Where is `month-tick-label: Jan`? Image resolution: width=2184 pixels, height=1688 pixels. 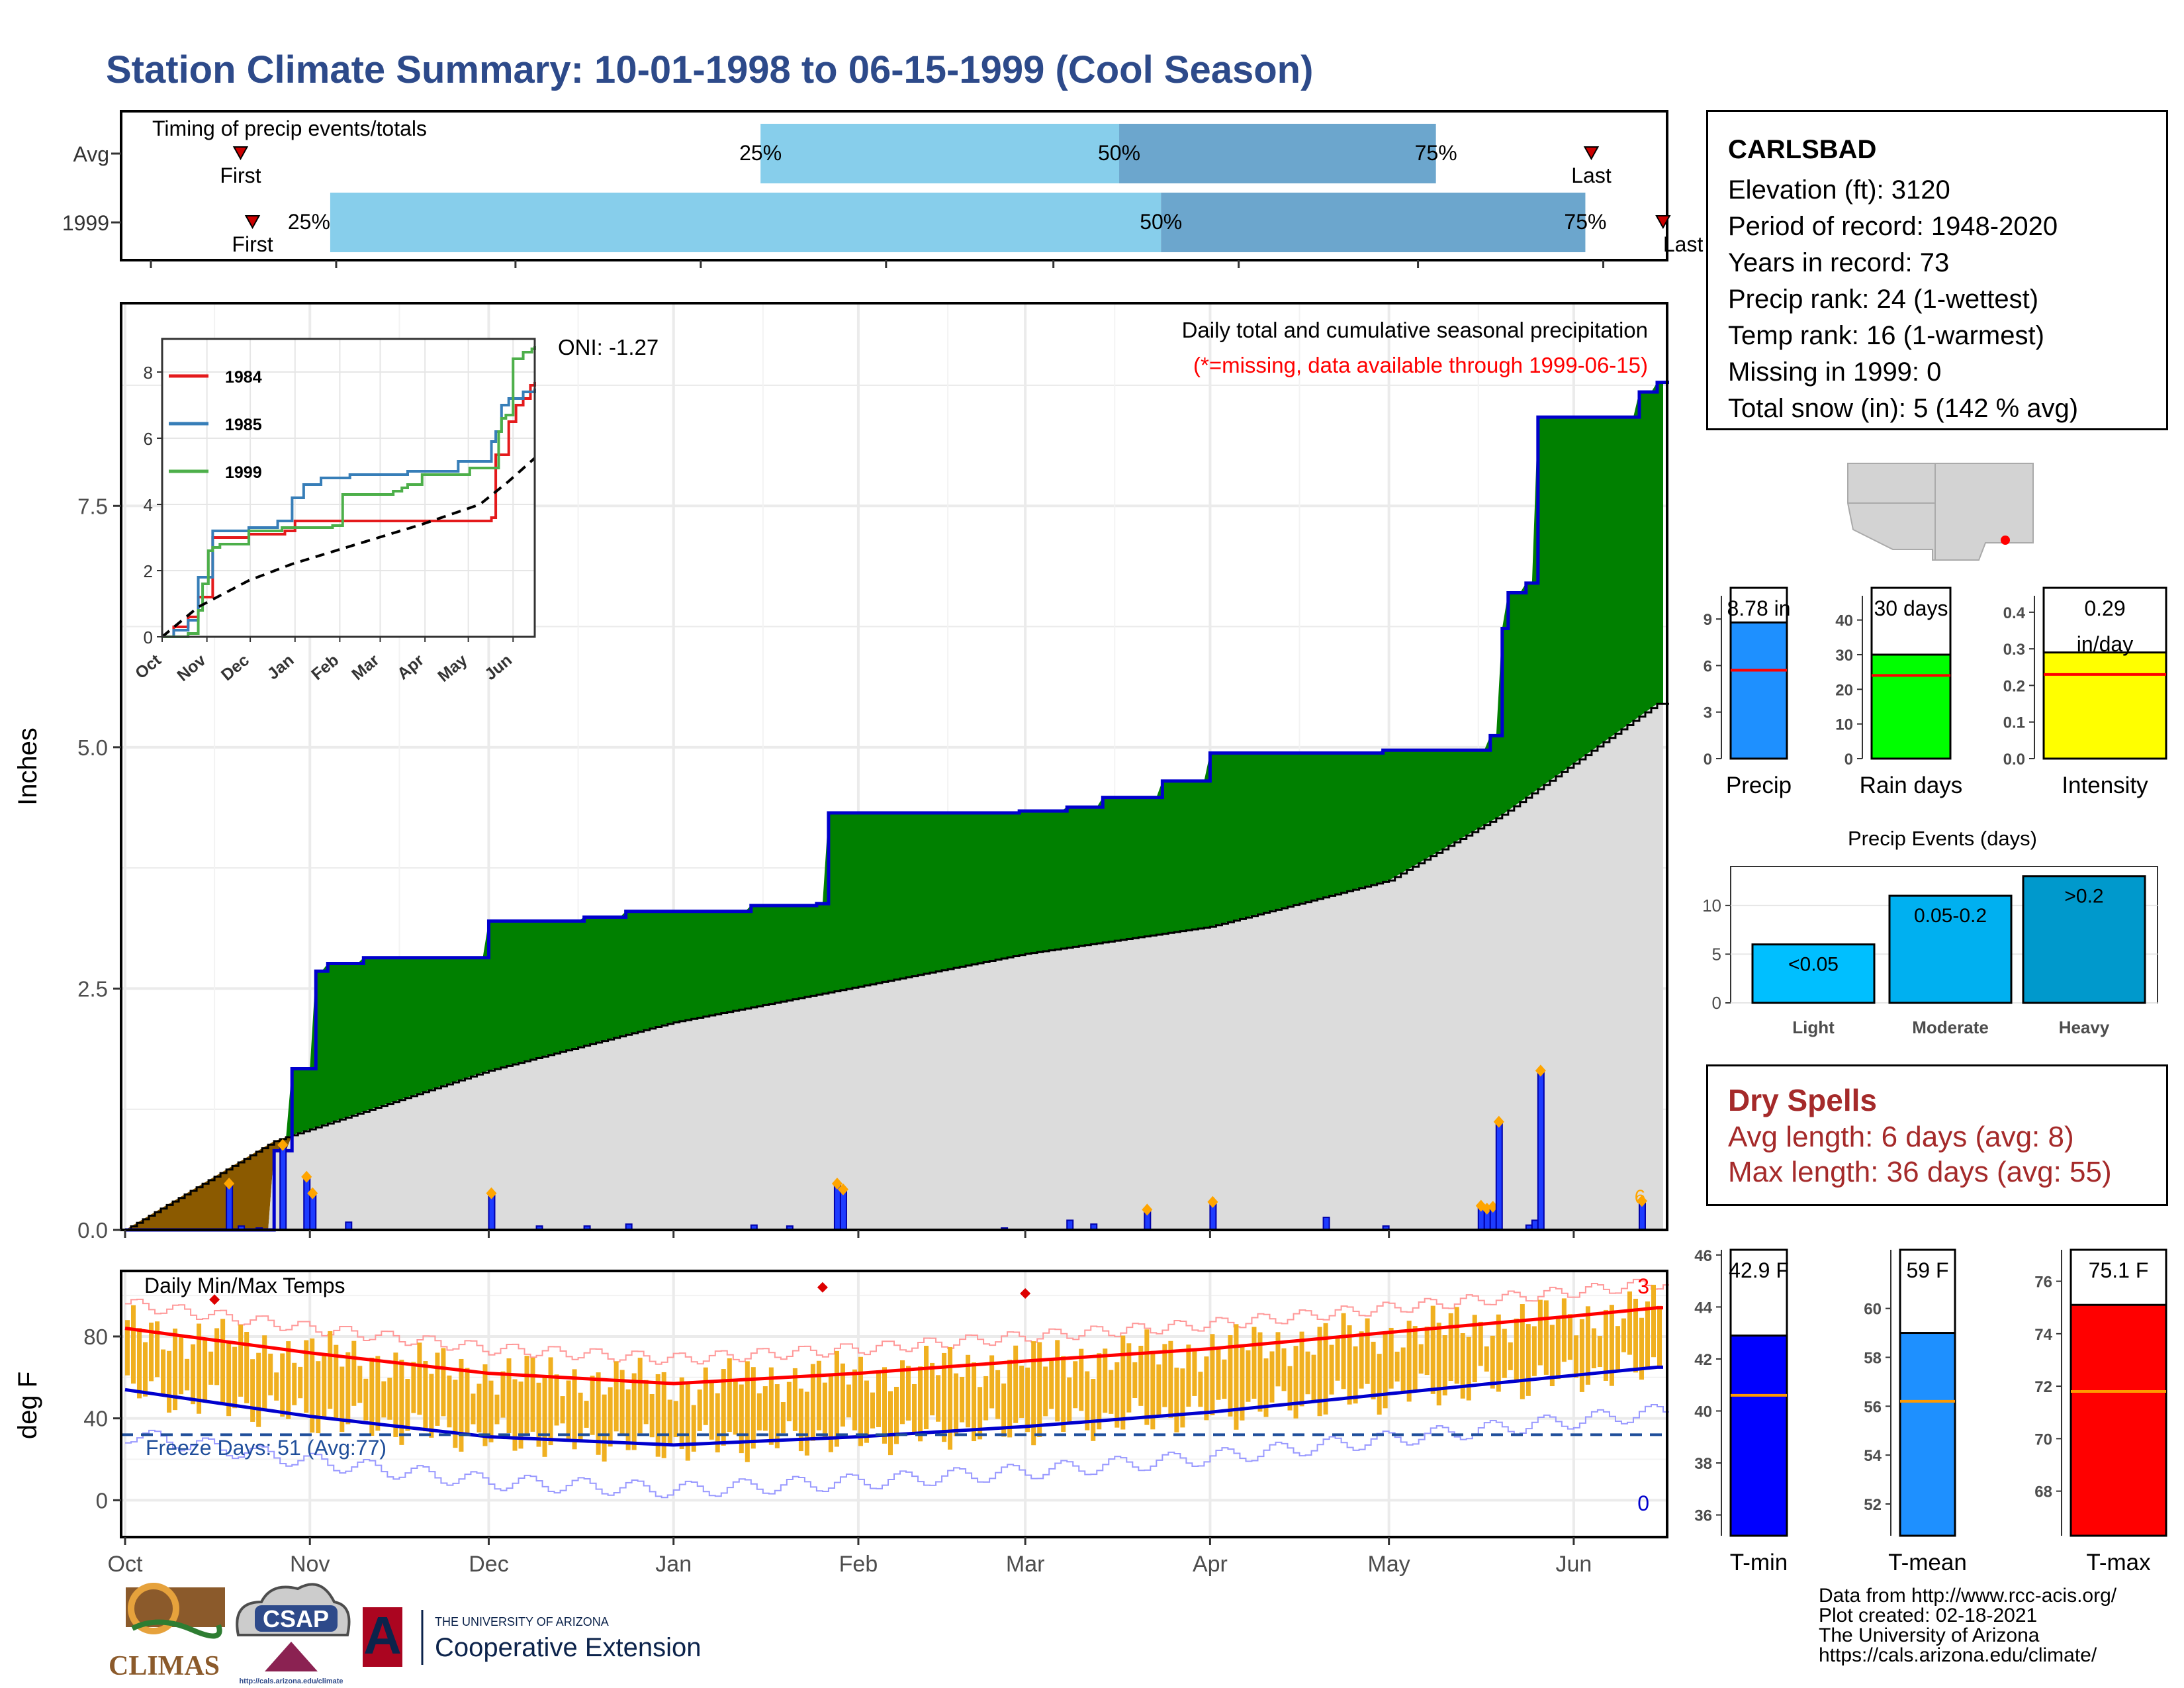
month-tick-label: Jan is located at coordinates (673, 1564).